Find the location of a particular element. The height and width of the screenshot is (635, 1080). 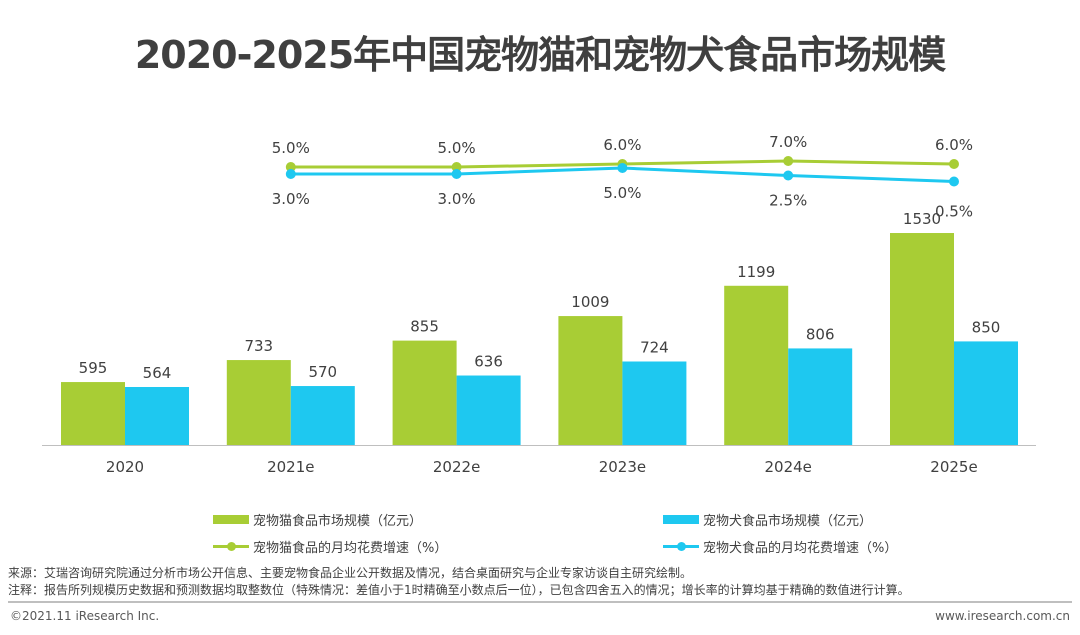

x-tick-label: 2025e is located at coordinates (953, 467).